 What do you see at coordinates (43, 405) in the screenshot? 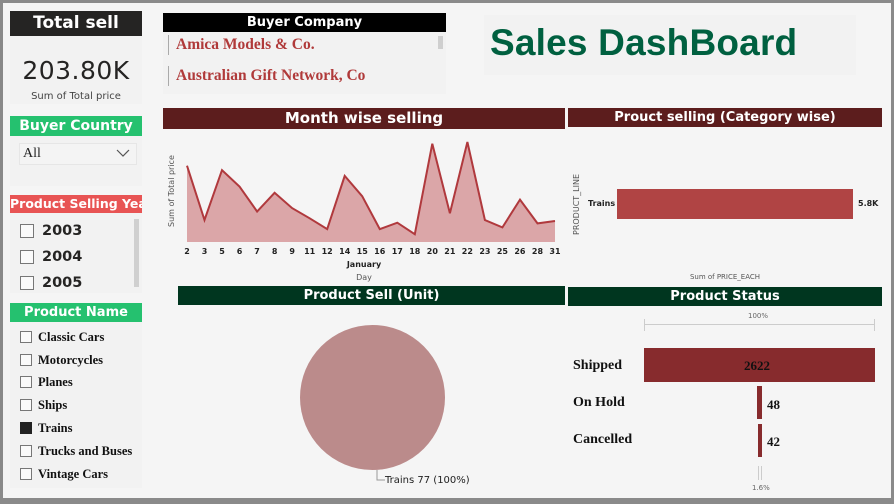
I see `product-option-ships: Ships` at bounding box center [43, 405].